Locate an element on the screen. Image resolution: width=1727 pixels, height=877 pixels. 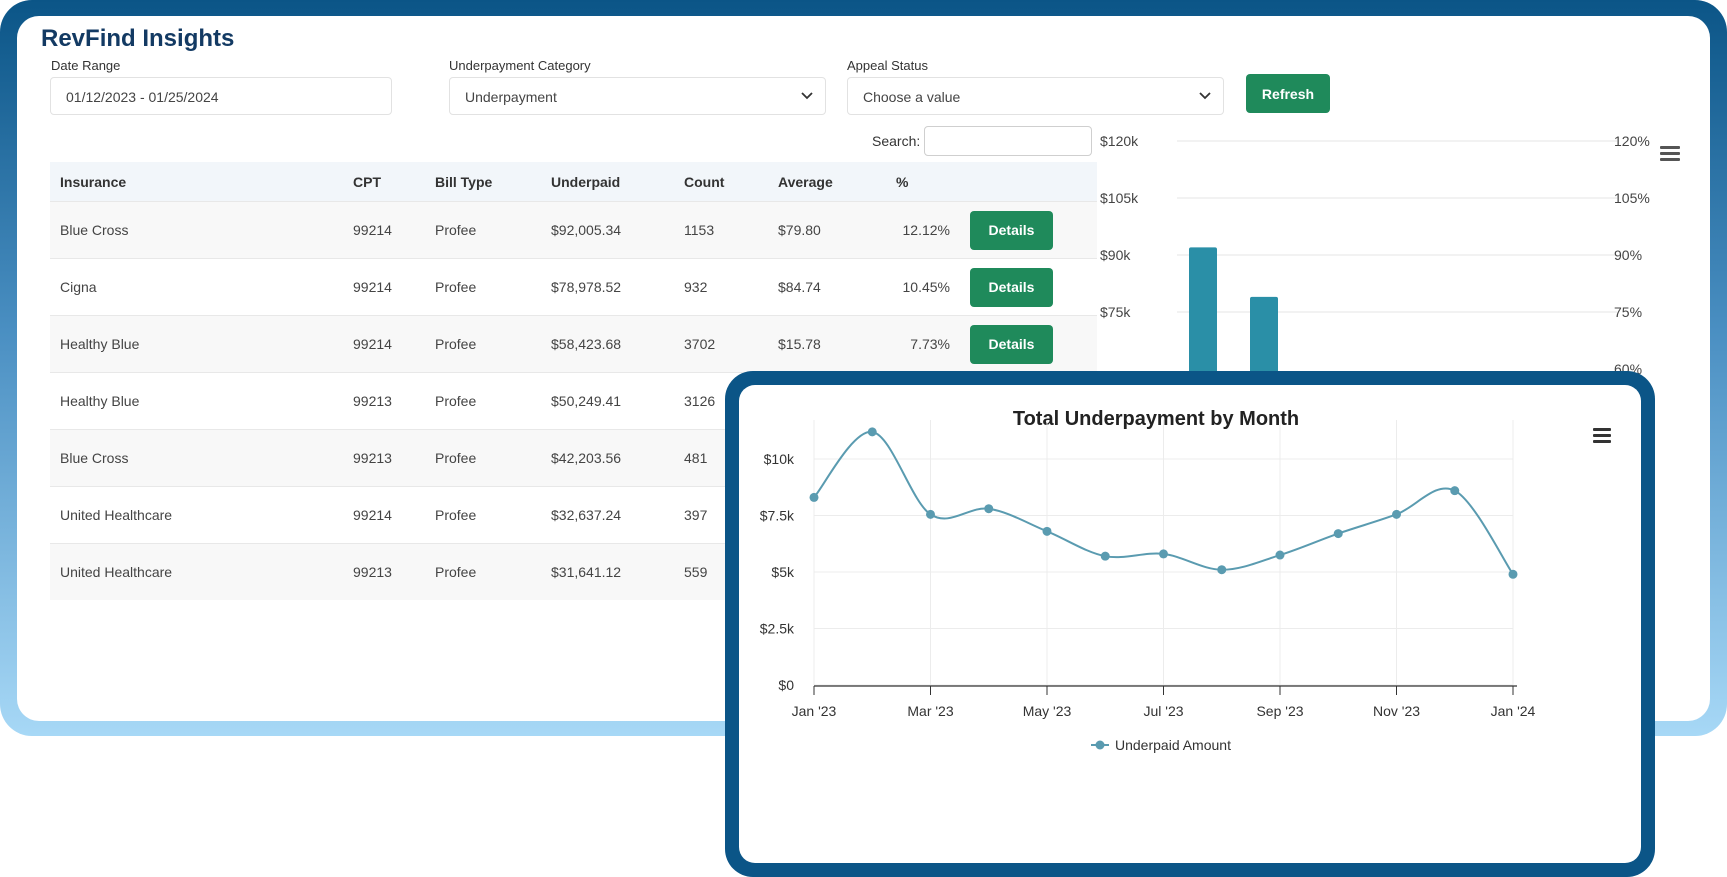
legend-item: Underpaid Amount is located at coordinates (1161, 745).